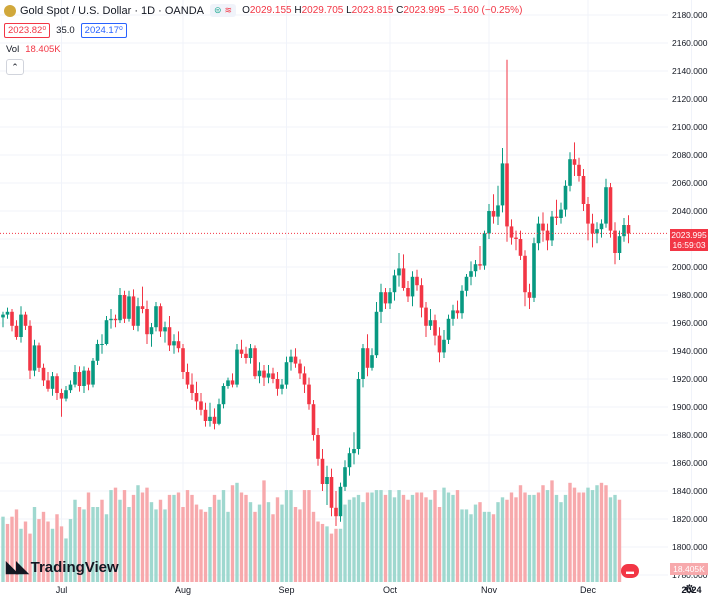 This screenshot has height=600, width=710. Describe the element at coordinates (15, 67) in the screenshot. I see `chevron-up-icon: ⌃` at that location.